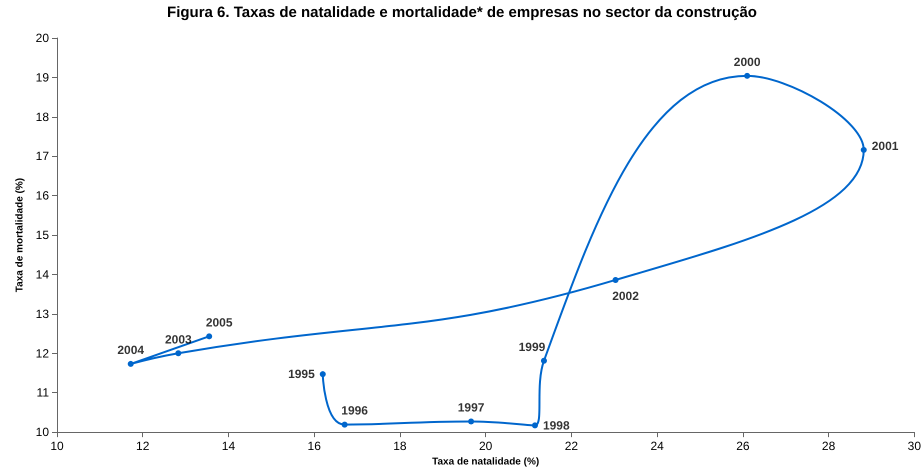 The image size is (924, 472). Describe the element at coordinates (43, 274) in the screenshot. I see `y-tick-label: 14` at that location.